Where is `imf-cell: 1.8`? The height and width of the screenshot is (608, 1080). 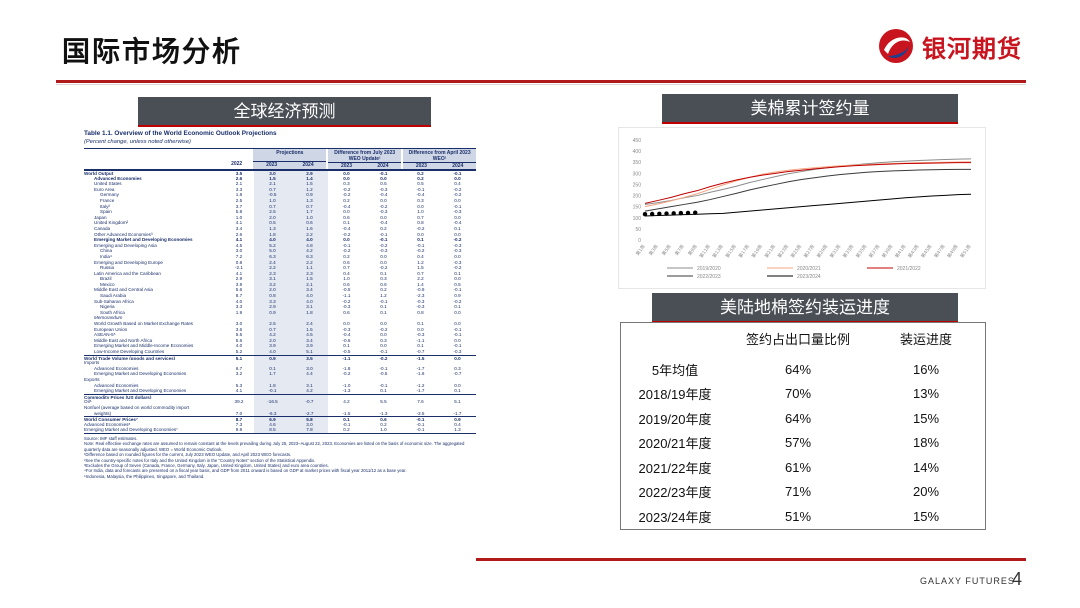
imf-cell: 1.8 is located at coordinates (272, 234).